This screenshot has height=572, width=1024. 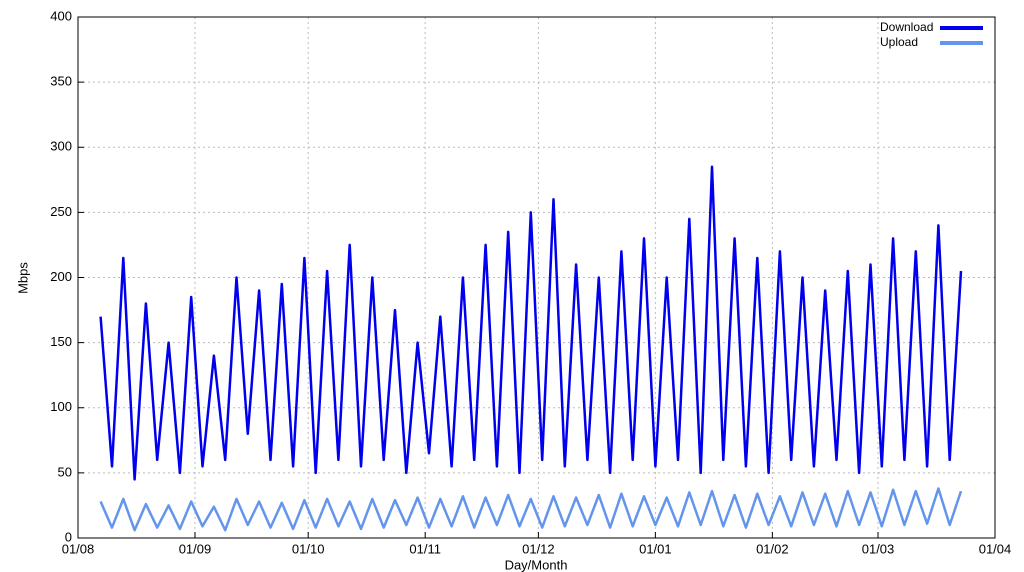 What do you see at coordinates (195, 548) in the screenshot?
I see `x-tick-label: 01/09` at bounding box center [195, 548].